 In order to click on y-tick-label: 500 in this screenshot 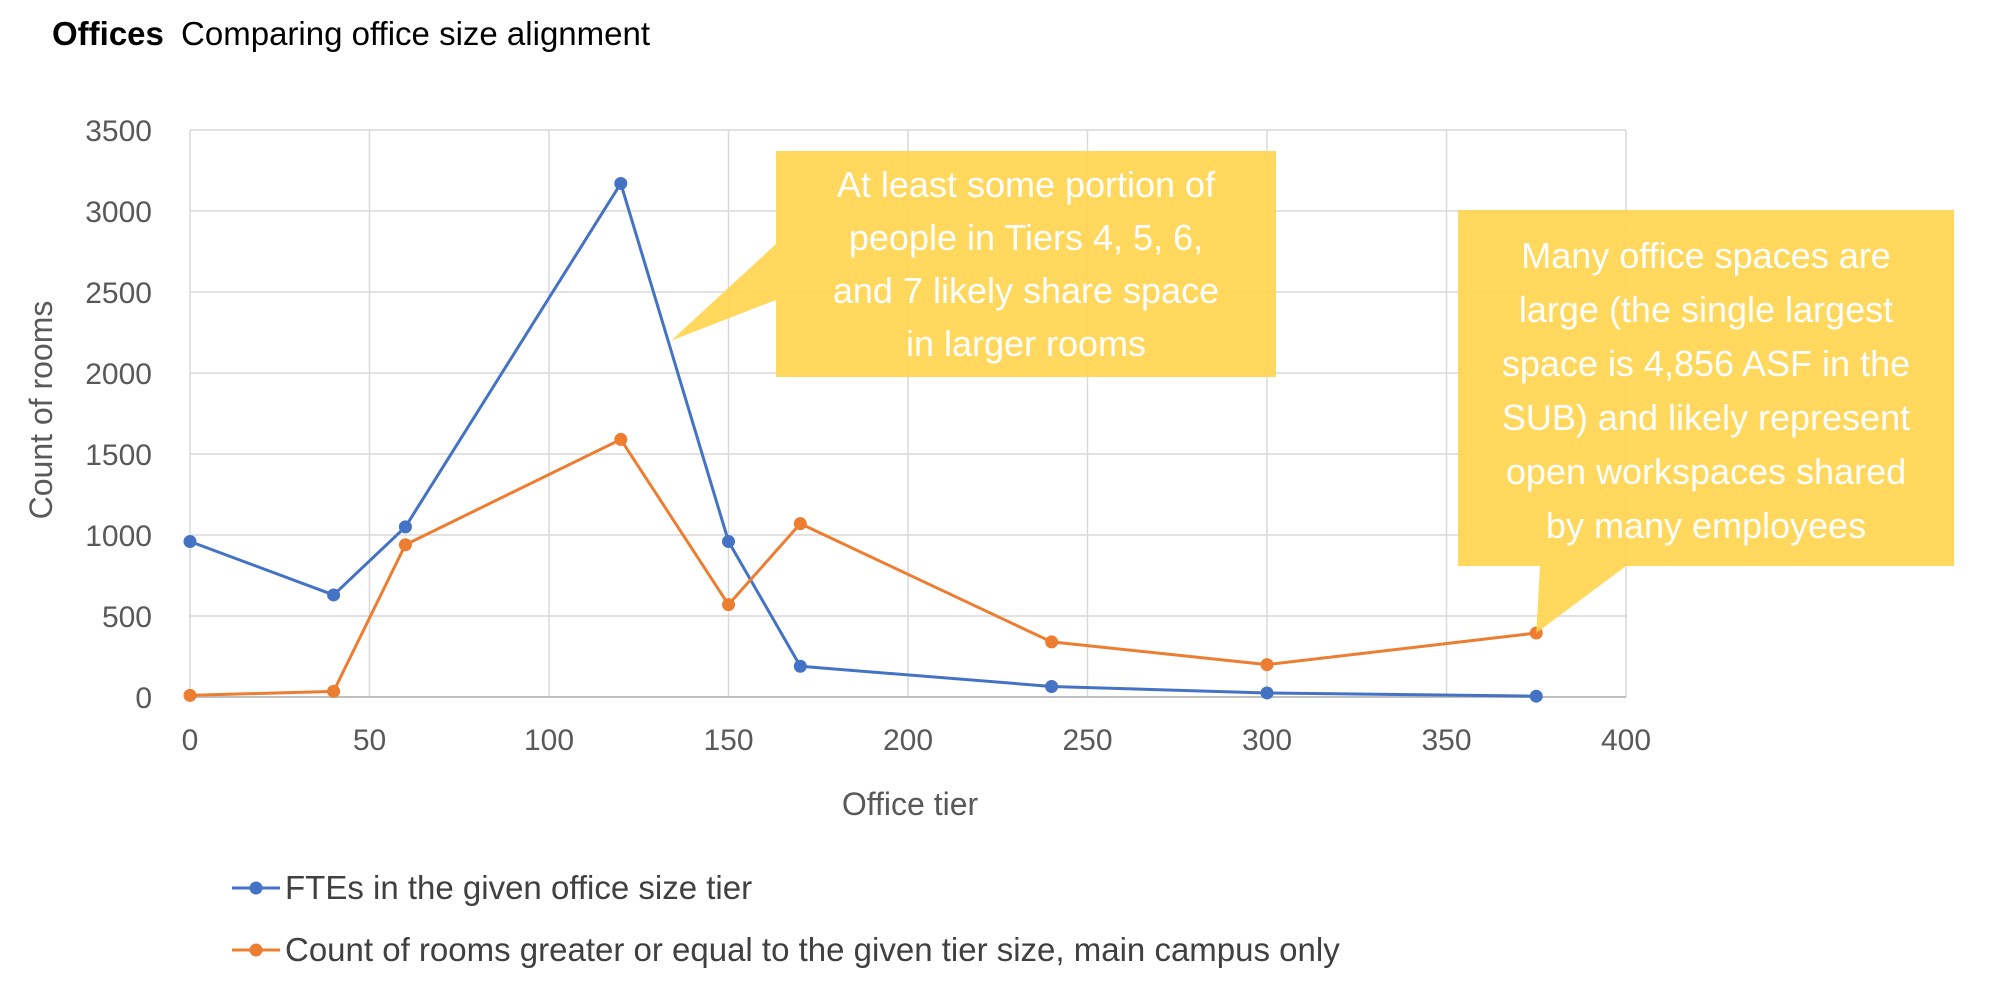, I will do `click(127, 617)`.